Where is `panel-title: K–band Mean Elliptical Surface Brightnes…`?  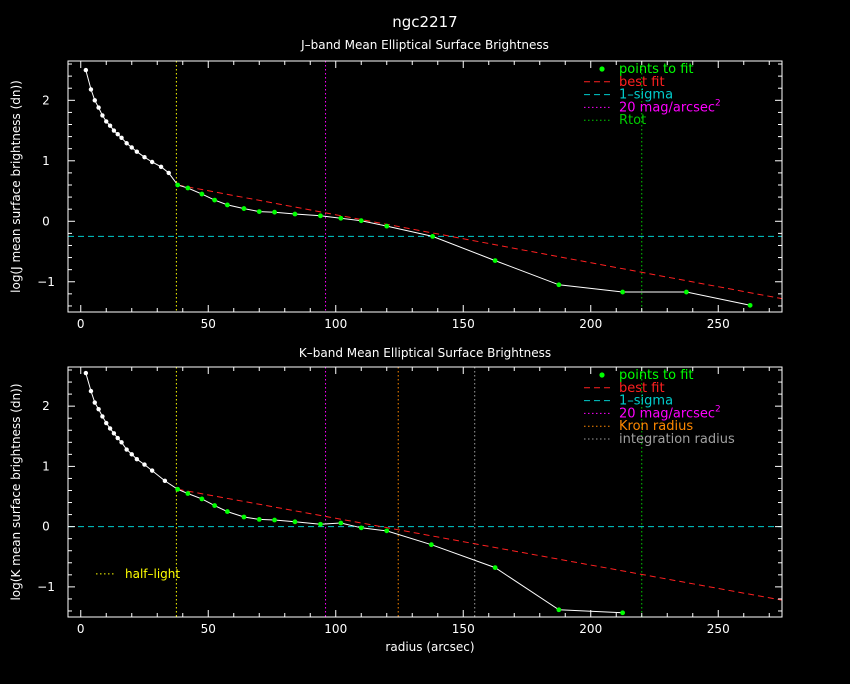
panel-title: K–band Mean Elliptical Surface Brightnes… is located at coordinates (425, 353).